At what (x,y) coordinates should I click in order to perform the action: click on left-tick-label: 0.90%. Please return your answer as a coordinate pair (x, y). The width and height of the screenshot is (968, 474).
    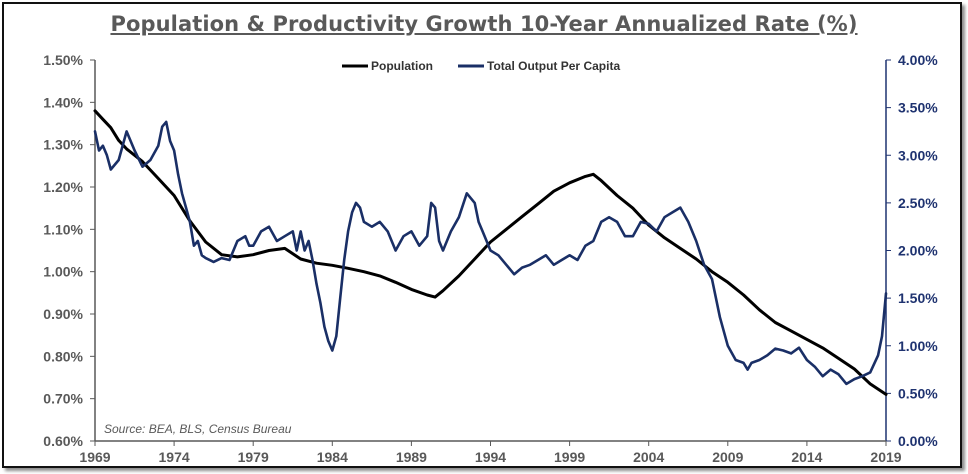
    Looking at the image, I should click on (63, 314).